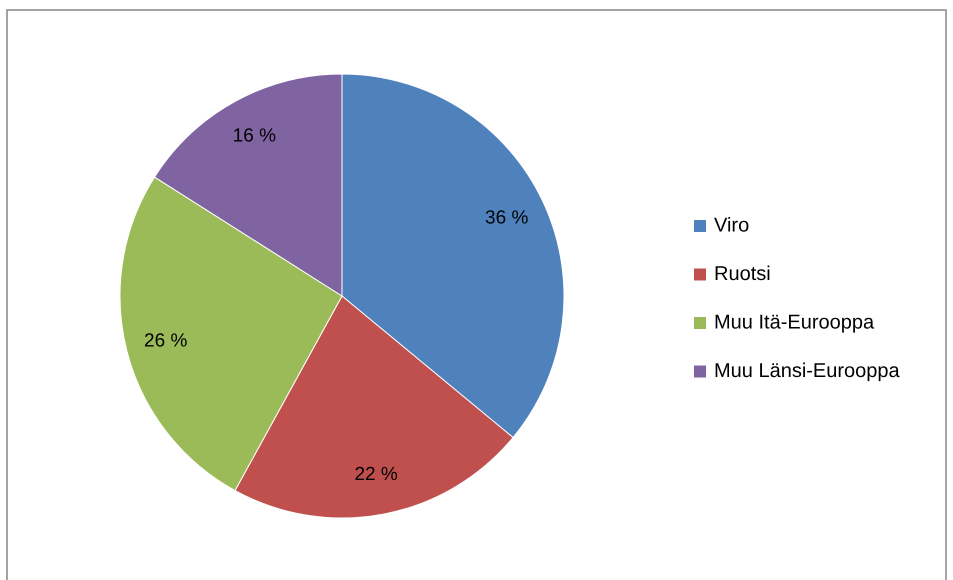 The width and height of the screenshot is (953, 580). I want to click on legend-label: Muu Länsi-Eurooppa, so click(807, 371).